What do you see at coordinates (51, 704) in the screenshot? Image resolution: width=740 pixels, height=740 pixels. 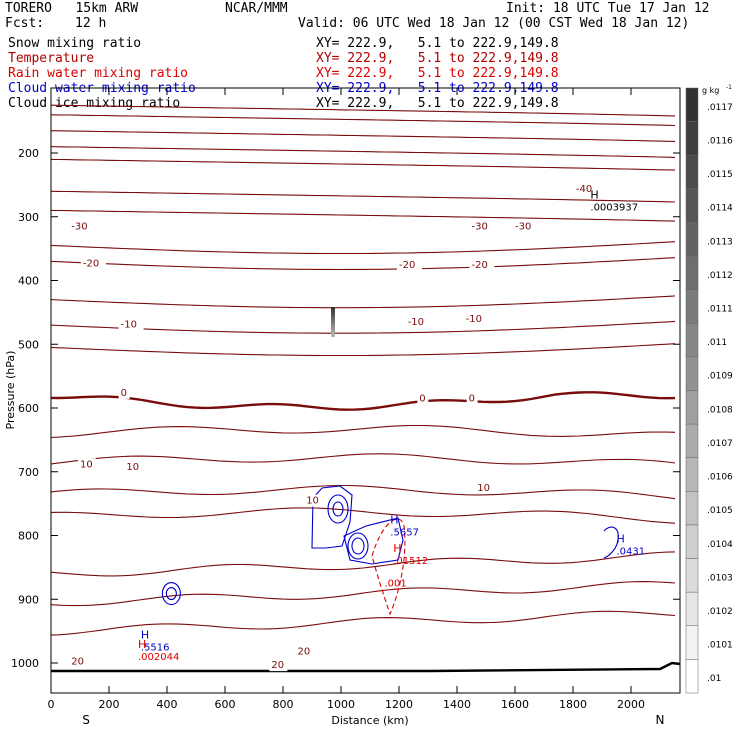 I see `x-tick-label-0: 0` at bounding box center [51, 704].